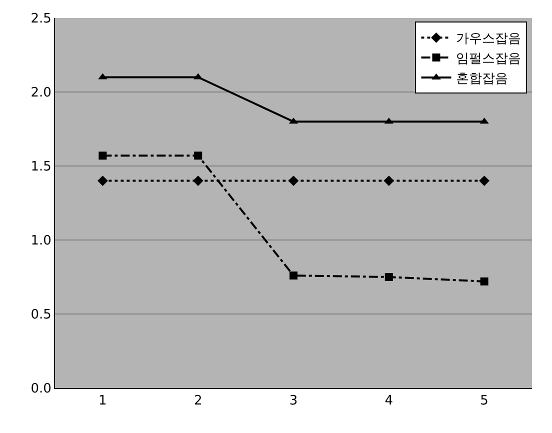 The width and height of the screenshot is (552, 433). I want to click on x-tick-label: 2, so click(198, 401).